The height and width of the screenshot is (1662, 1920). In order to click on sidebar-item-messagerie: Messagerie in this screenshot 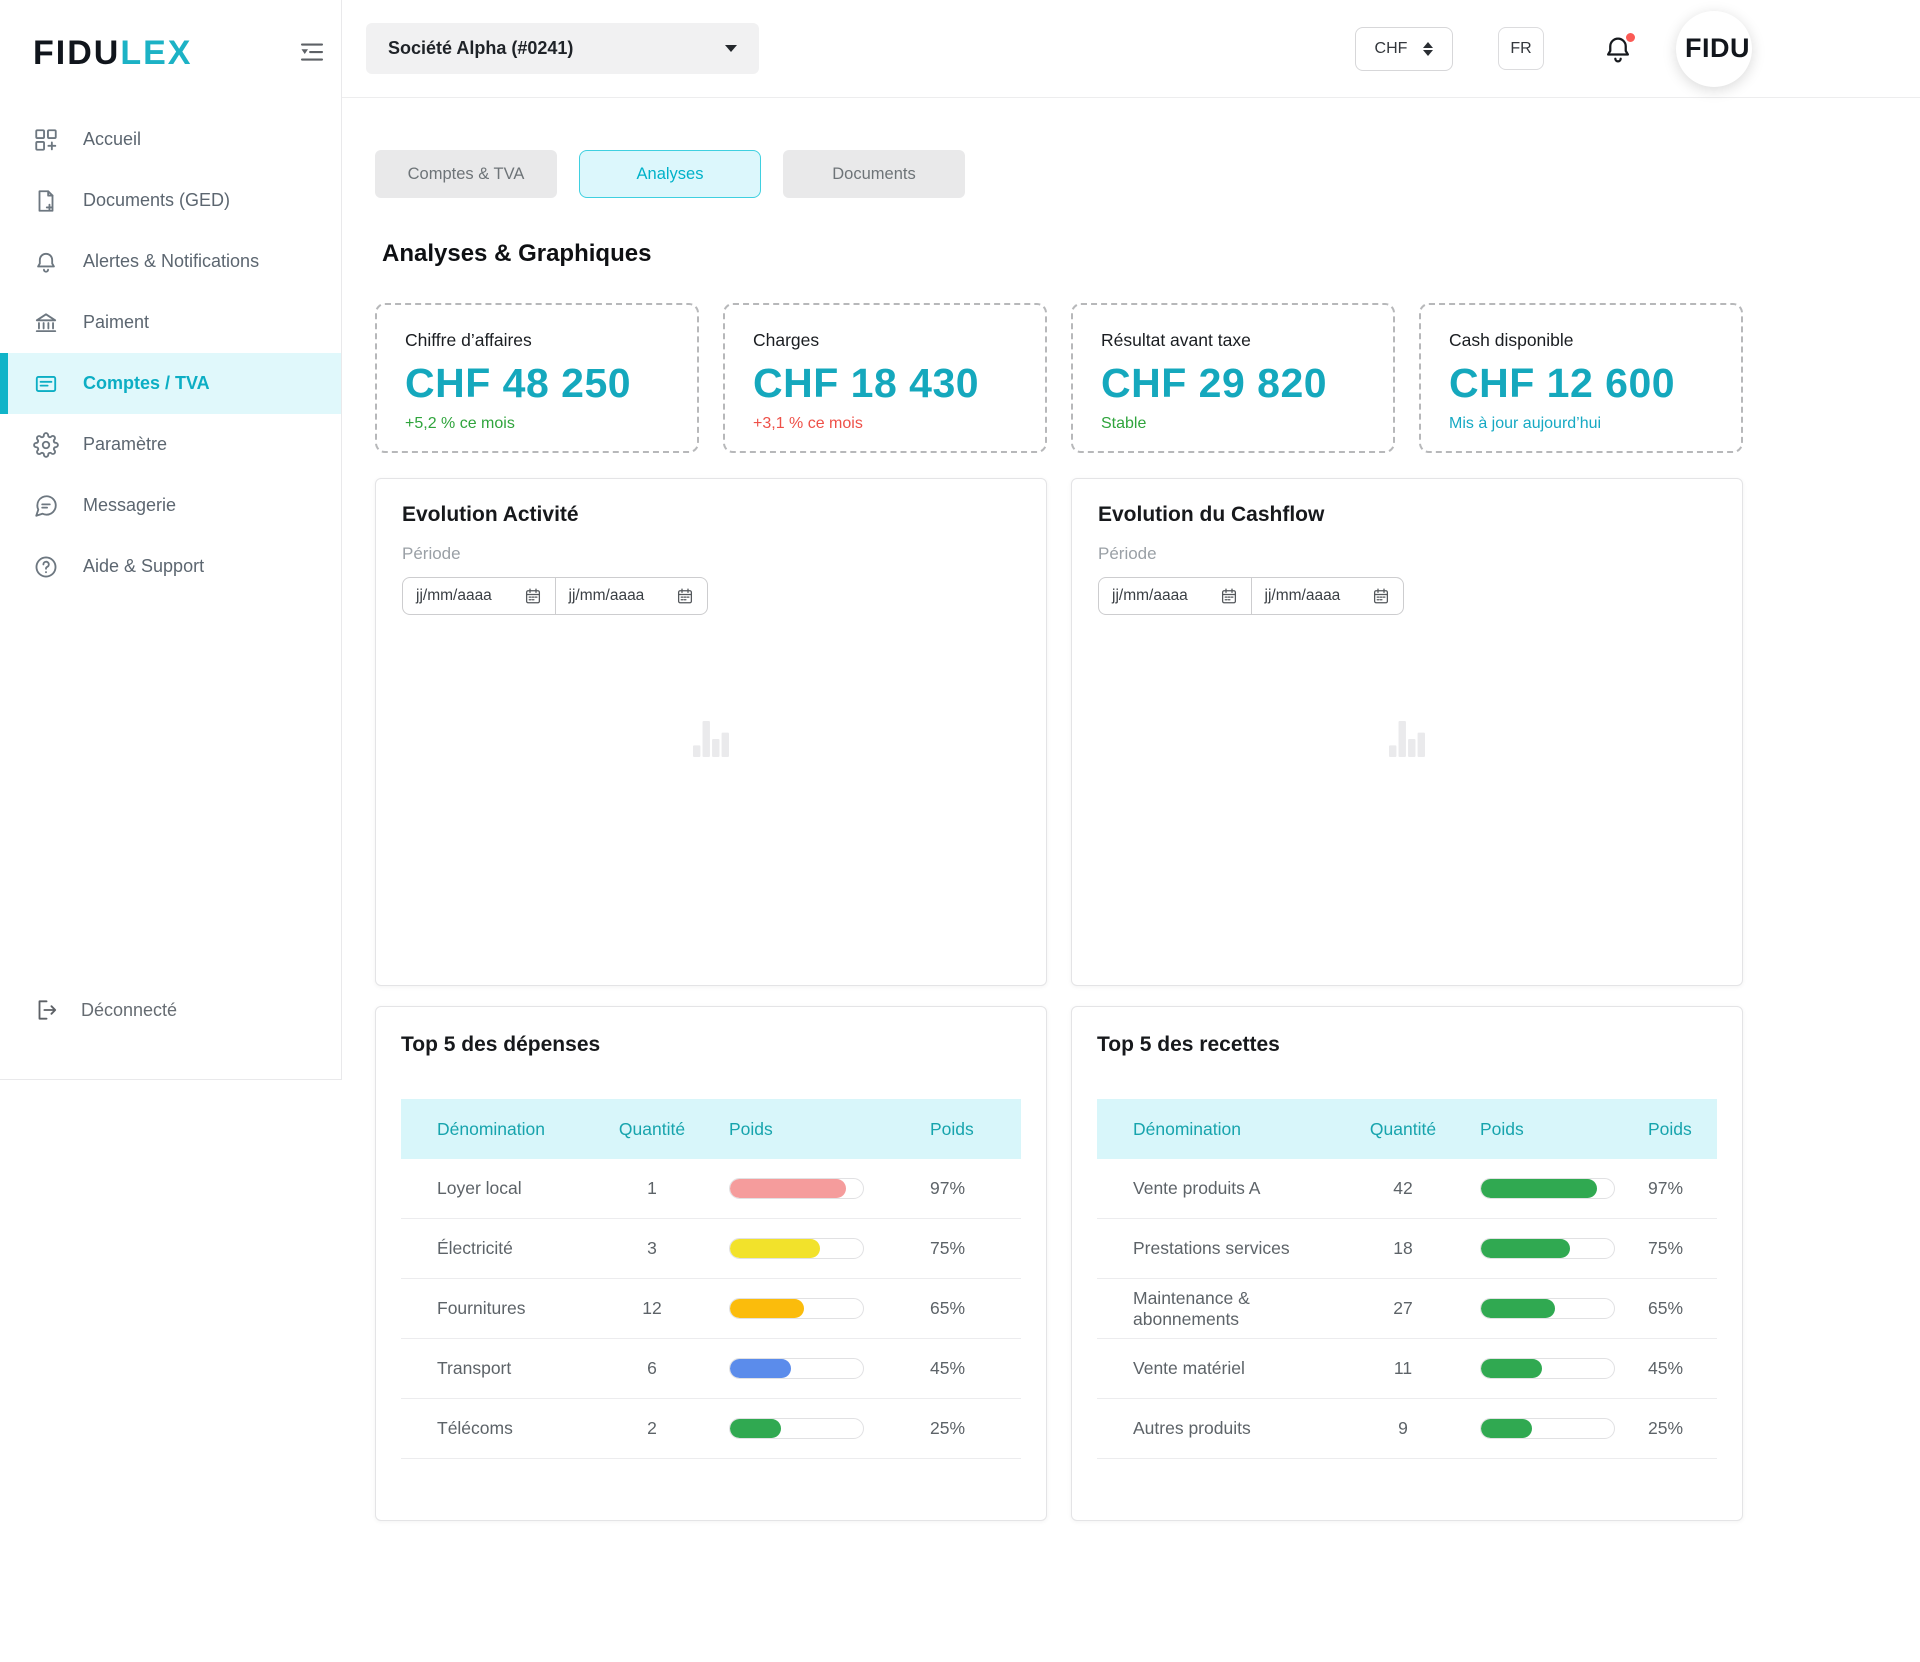, I will do `click(170, 505)`.